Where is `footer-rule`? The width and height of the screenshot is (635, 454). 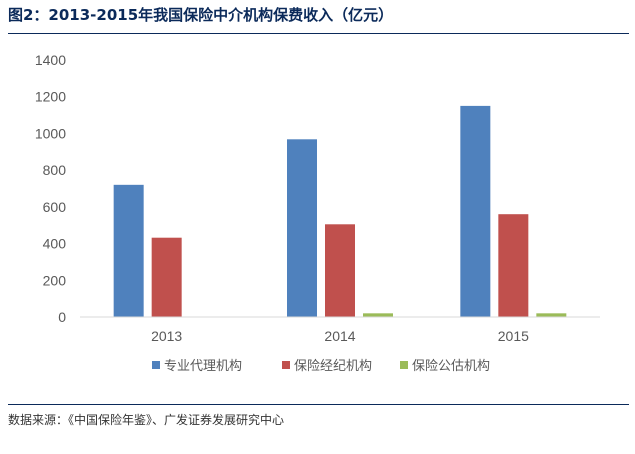
footer-rule is located at coordinates (318, 404).